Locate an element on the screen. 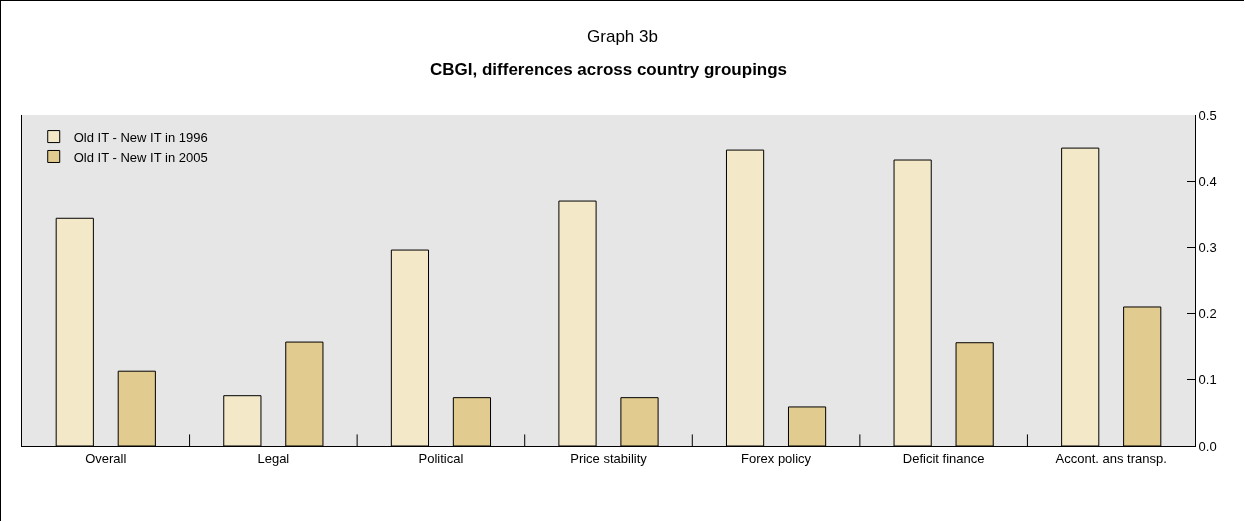 The image size is (1245, 522). y-tick-label: 0.0 is located at coordinates (1207, 446).